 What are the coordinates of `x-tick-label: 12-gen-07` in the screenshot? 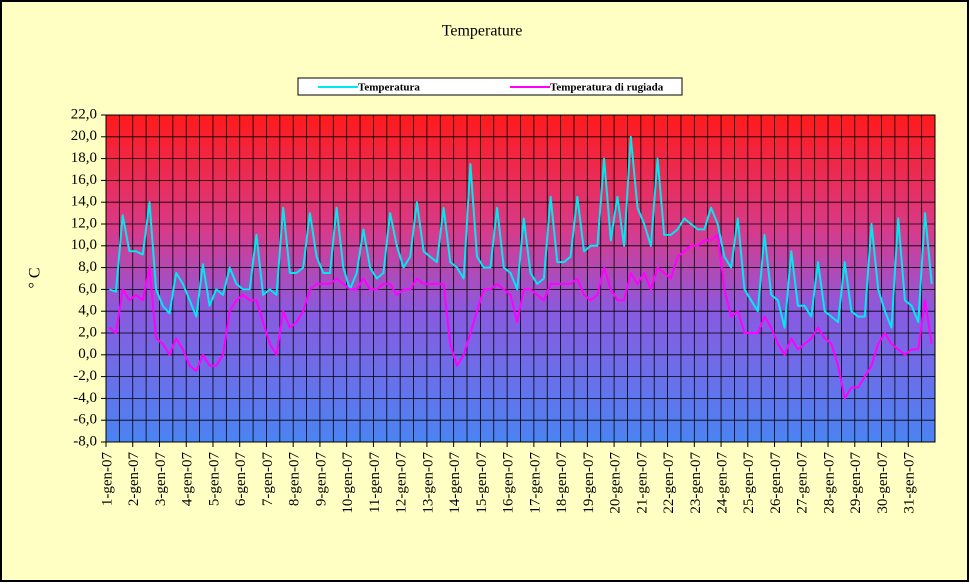 It's located at (402, 483).